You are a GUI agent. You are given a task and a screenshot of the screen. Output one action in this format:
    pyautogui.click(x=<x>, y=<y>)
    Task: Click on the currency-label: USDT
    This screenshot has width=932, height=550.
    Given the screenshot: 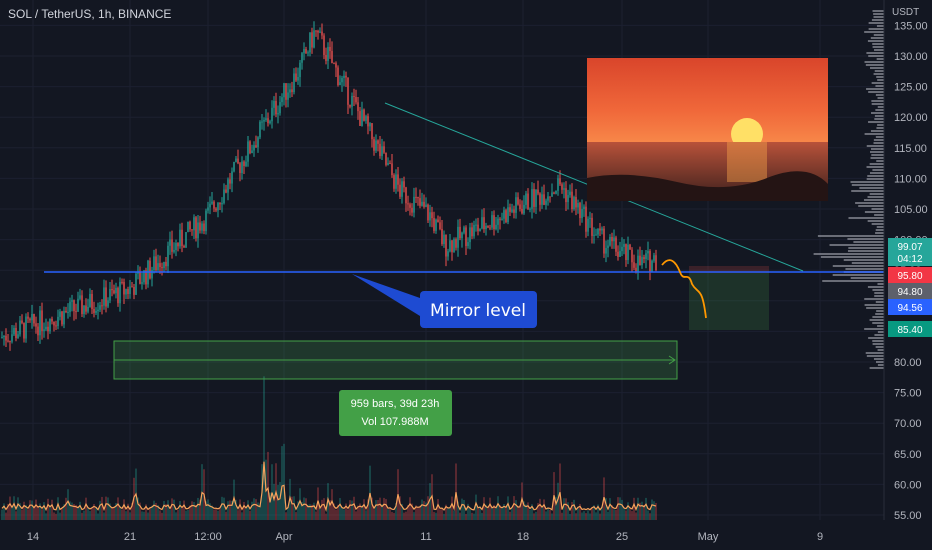 What is the action you would take?
    pyautogui.click(x=906, y=12)
    